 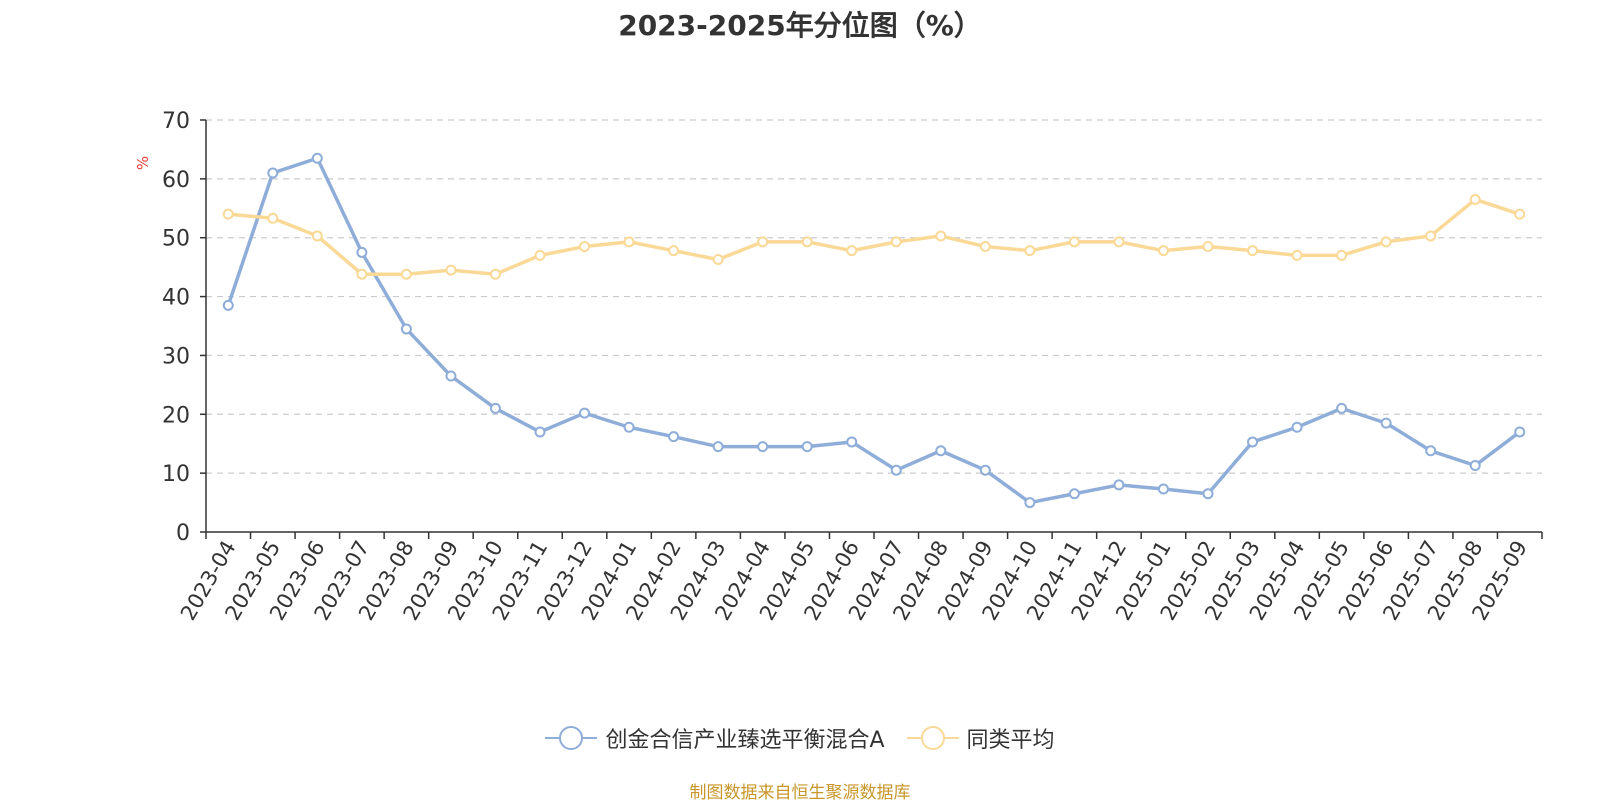 I want to click on legend-item-fund: 创金合信产业臻选平衡混合A, so click(x=715, y=738).